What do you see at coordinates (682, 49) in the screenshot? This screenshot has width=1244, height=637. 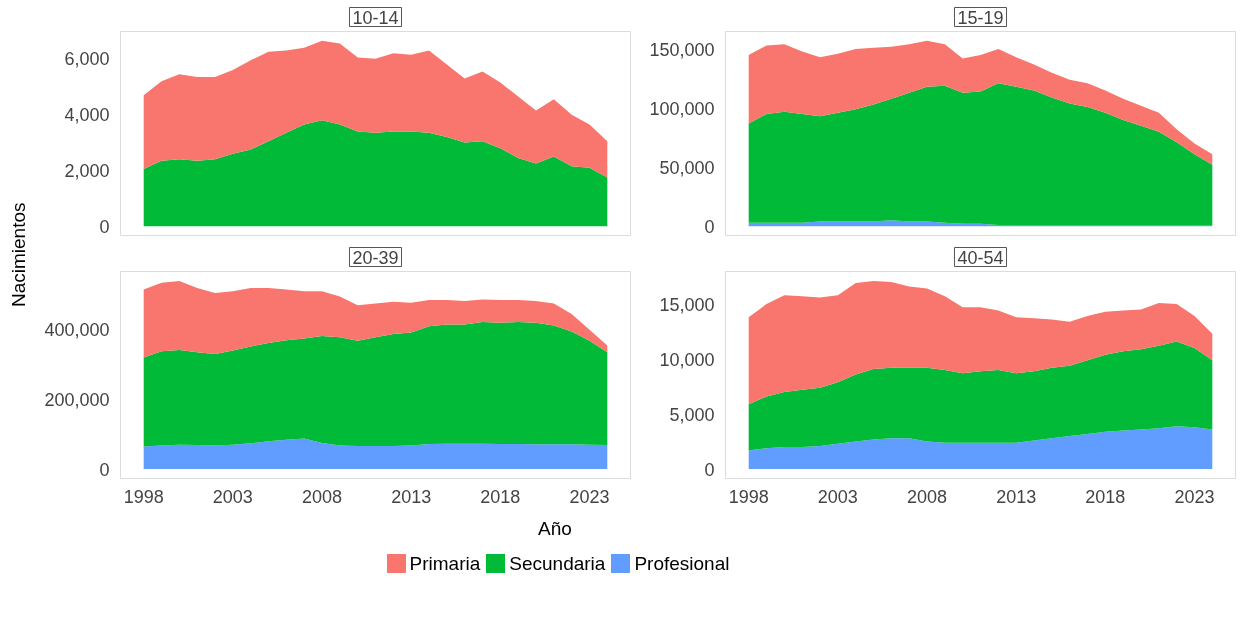 I see `y-tick-label: 150,000` at bounding box center [682, 49].